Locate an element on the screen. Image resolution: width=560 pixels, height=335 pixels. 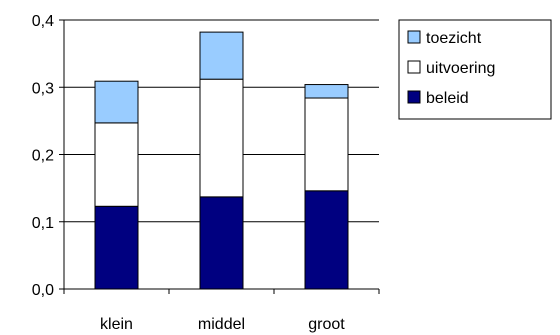
legend-swatch-beleid is located at coordinates (414, 97).